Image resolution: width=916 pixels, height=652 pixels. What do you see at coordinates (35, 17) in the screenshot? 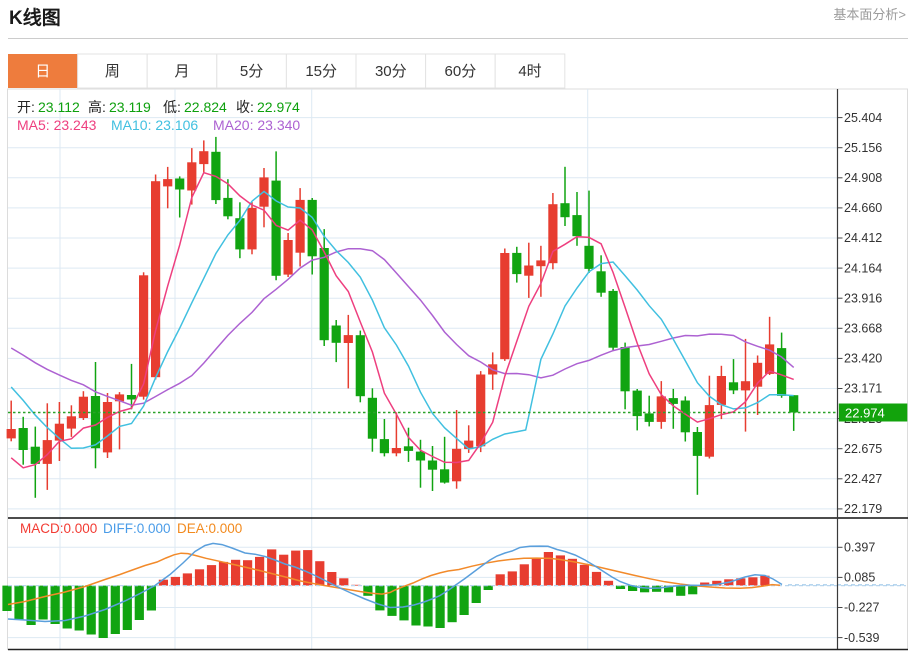
I see `svg-text: K线图` at bounding box center [35, 17].